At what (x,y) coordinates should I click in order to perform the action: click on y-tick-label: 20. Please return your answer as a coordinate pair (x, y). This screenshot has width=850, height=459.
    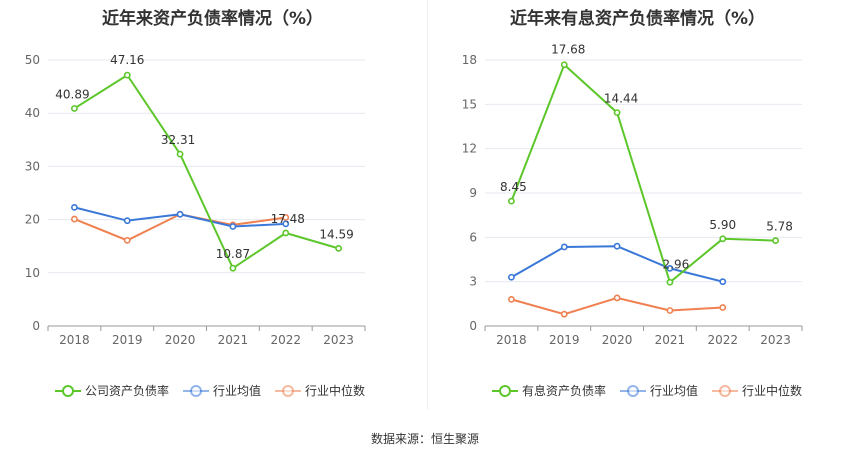
    Looking at the image, I should click on (32, 220).